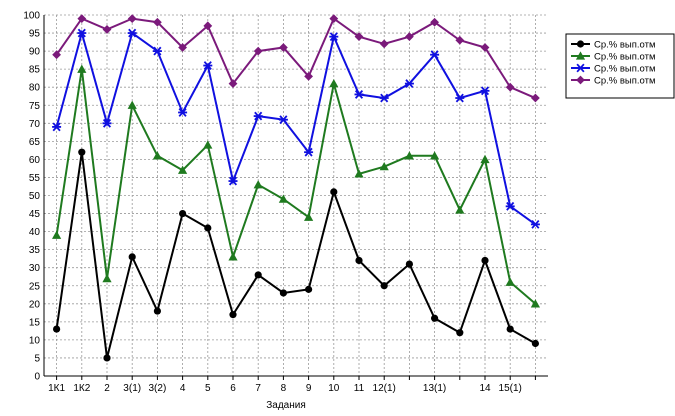 The width and height of the screenshot is (675, 416). Describe the element at coordinates (35, 142) in the screenshot. I see `y-tick-label: 65` at that location.